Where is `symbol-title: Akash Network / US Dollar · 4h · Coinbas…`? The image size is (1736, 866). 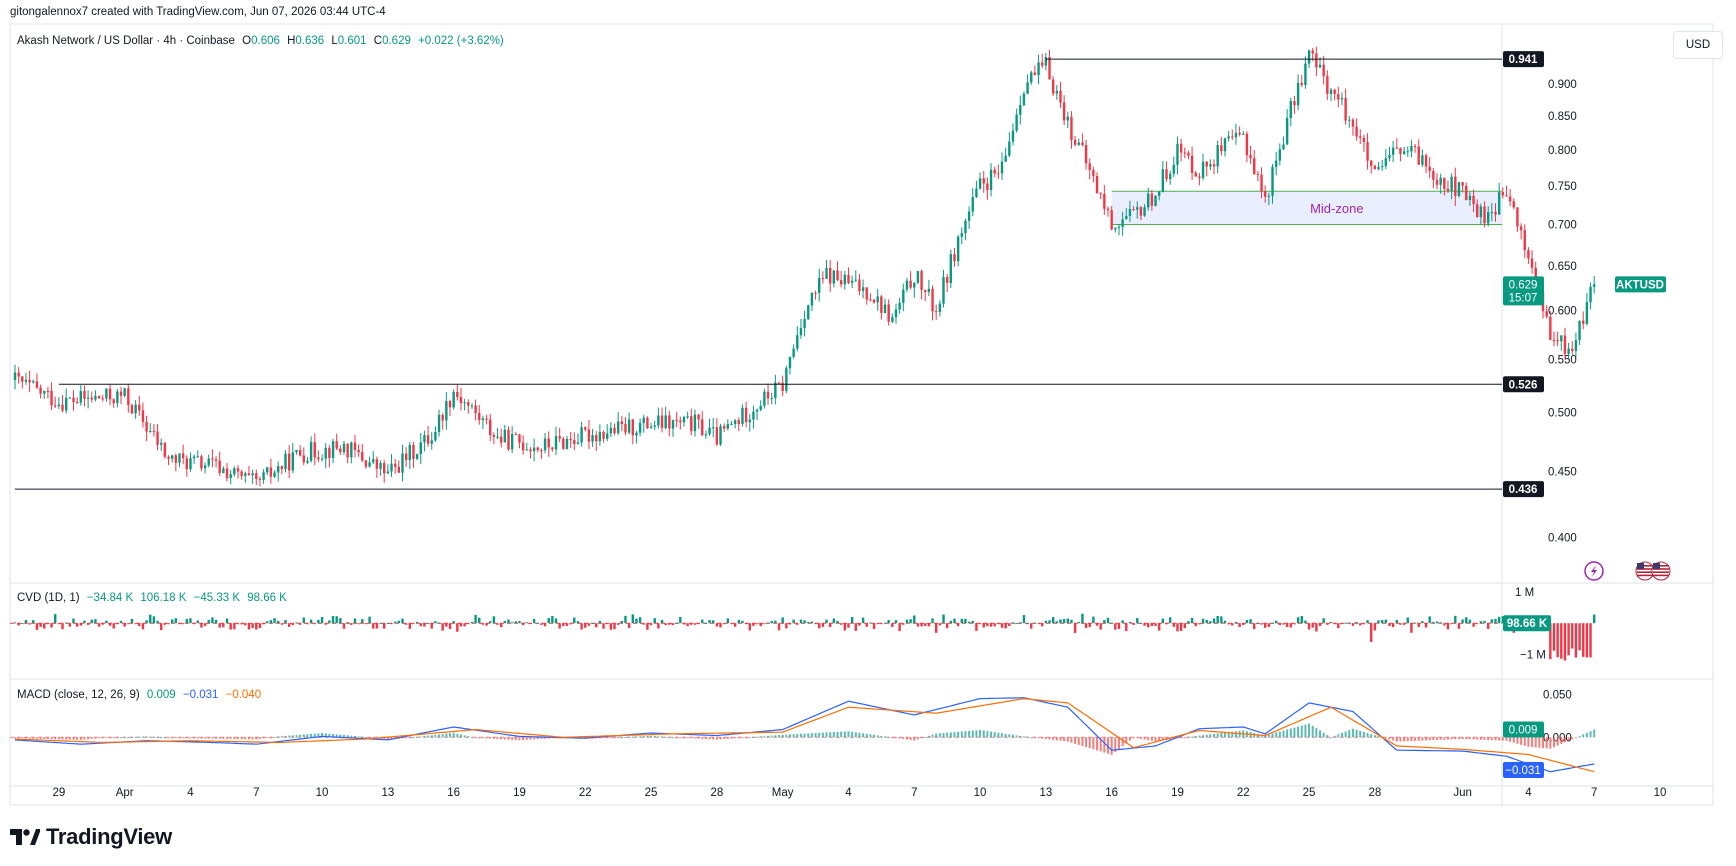 symbol-title: Akash Network / US Dollar · 4h · Coinbas… is located at coordinates (126, 41).